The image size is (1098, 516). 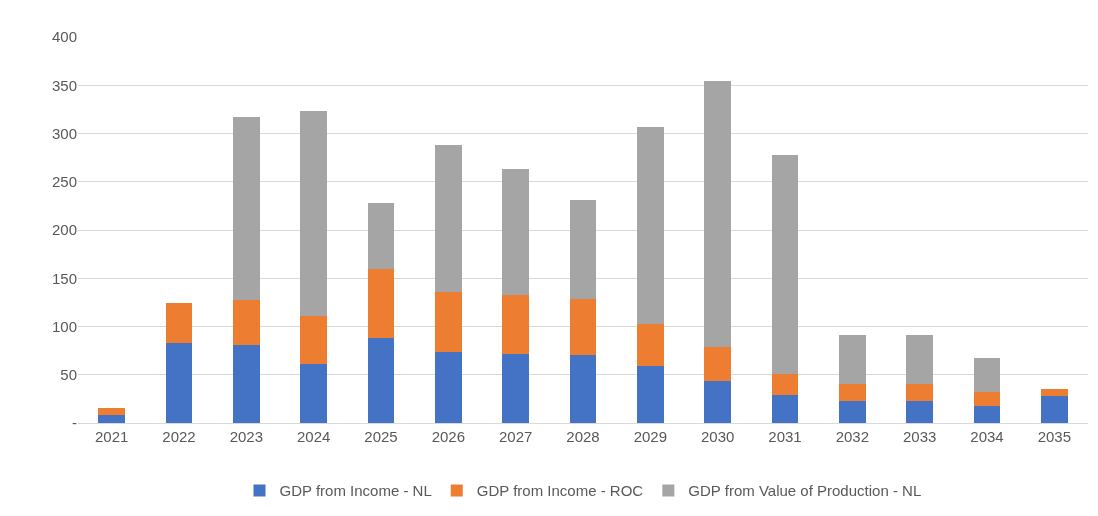 I want to click on x-tick-label: 2027, so click(x=515, y=436).